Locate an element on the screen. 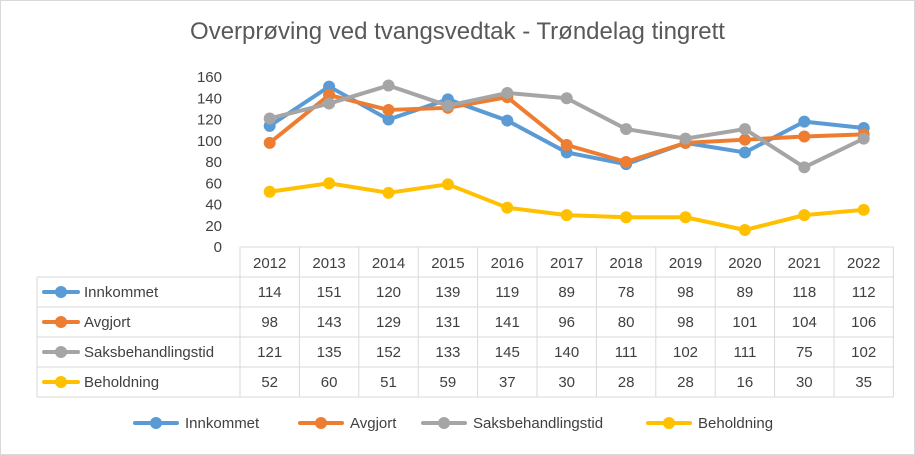  table-cell-innkommet: 151 is located at coordinates (329, 292).